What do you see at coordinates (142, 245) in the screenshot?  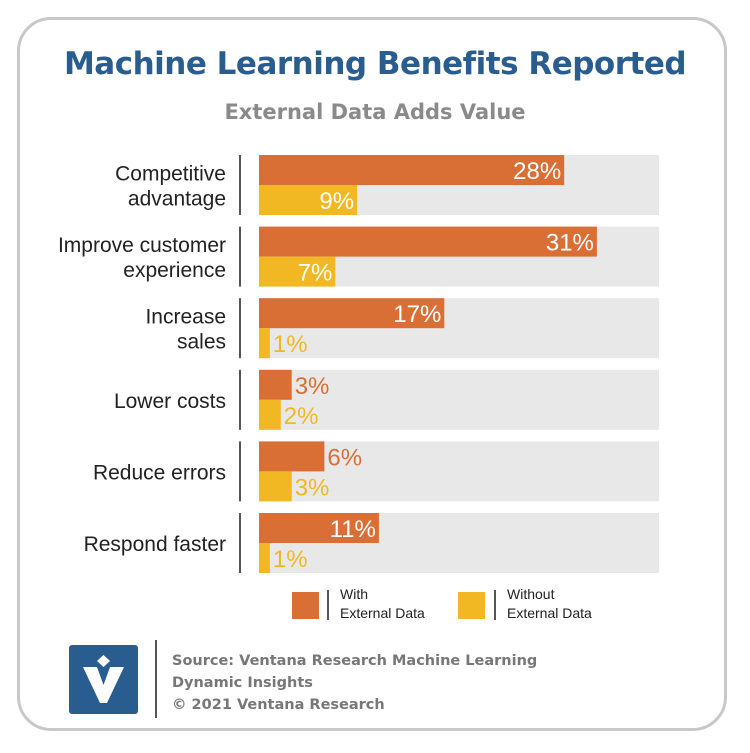 I see `category-label: Improve customer` at bounding box center [142, 245].